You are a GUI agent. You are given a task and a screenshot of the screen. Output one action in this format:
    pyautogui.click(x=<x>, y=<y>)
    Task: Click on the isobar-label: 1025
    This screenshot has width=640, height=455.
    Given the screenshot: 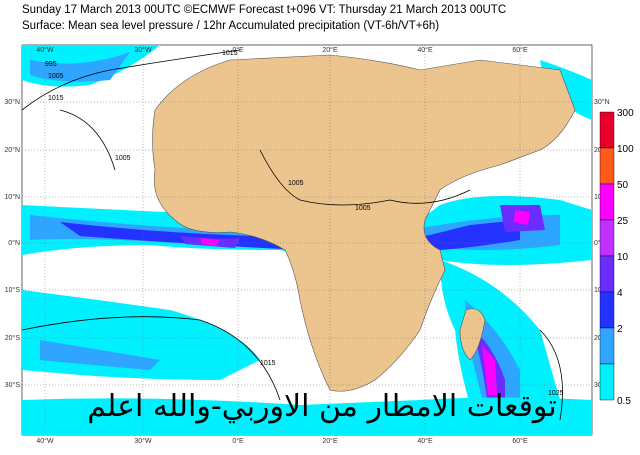 What is the action you would take?
    pyautogui.click(x=556, y=393)
    